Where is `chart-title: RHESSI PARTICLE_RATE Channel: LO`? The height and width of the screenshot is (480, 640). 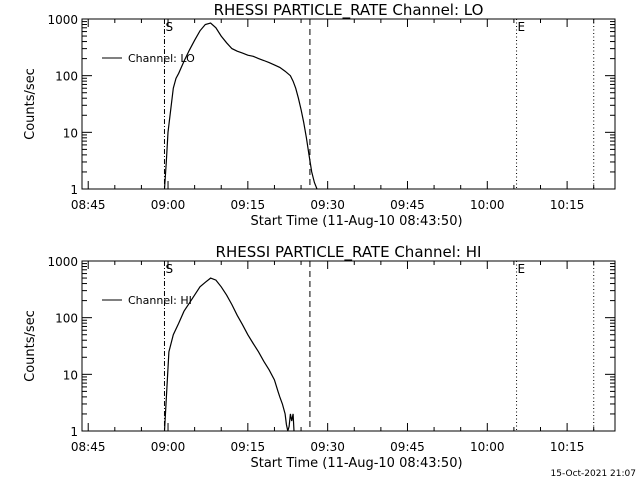 chart-title: RHESSI PARTICLE_RATE Channel: LO is located at coordinates (349, 10).